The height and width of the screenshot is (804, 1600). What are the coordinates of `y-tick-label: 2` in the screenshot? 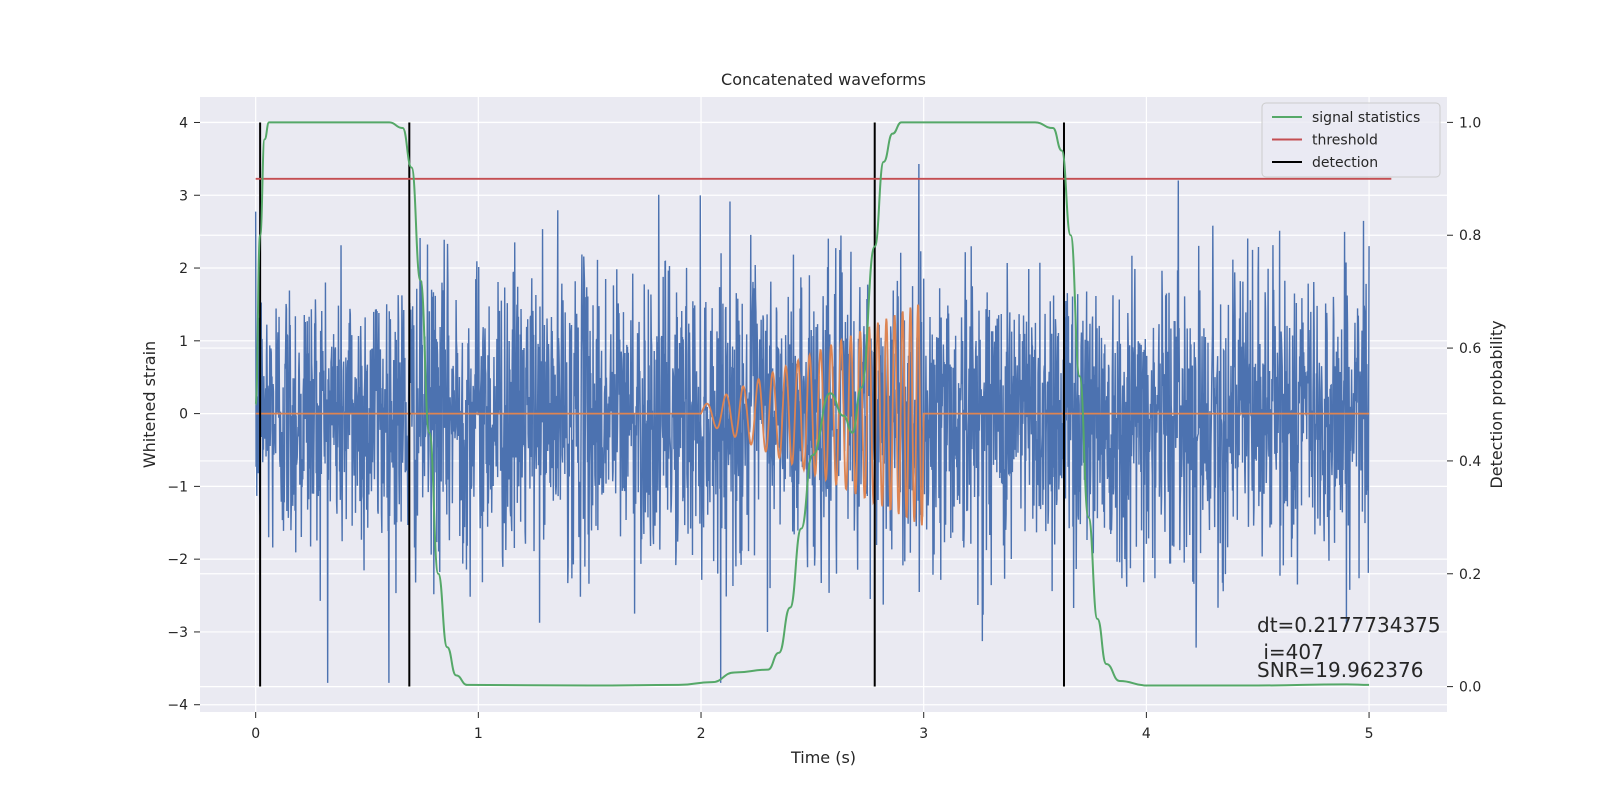 It's located at (183, 269).